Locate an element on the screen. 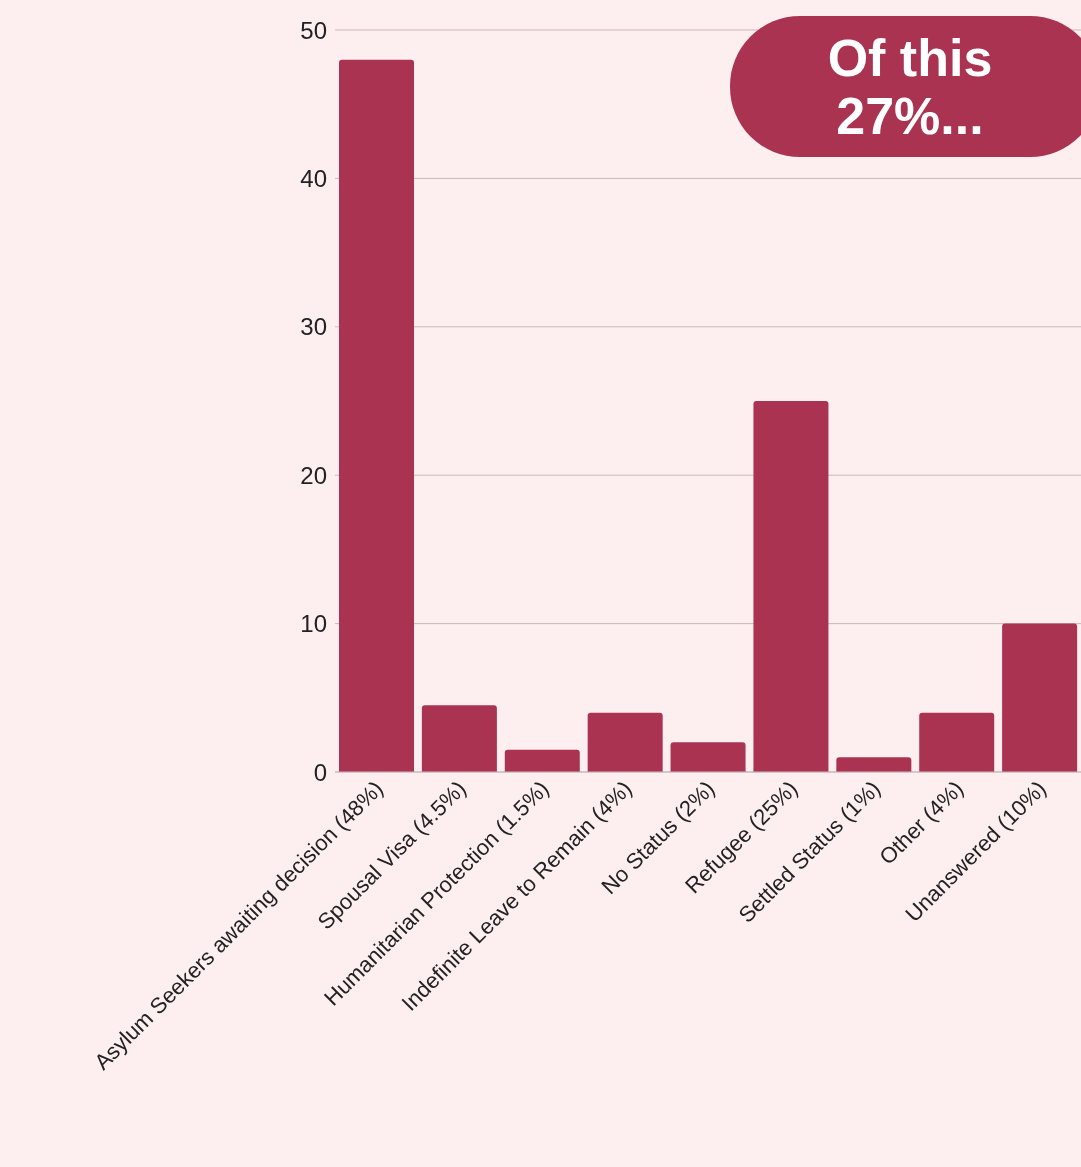 This screenshot has width=1081, height=1167. y-tick-label: 30 is located at coordinates (313, 327).